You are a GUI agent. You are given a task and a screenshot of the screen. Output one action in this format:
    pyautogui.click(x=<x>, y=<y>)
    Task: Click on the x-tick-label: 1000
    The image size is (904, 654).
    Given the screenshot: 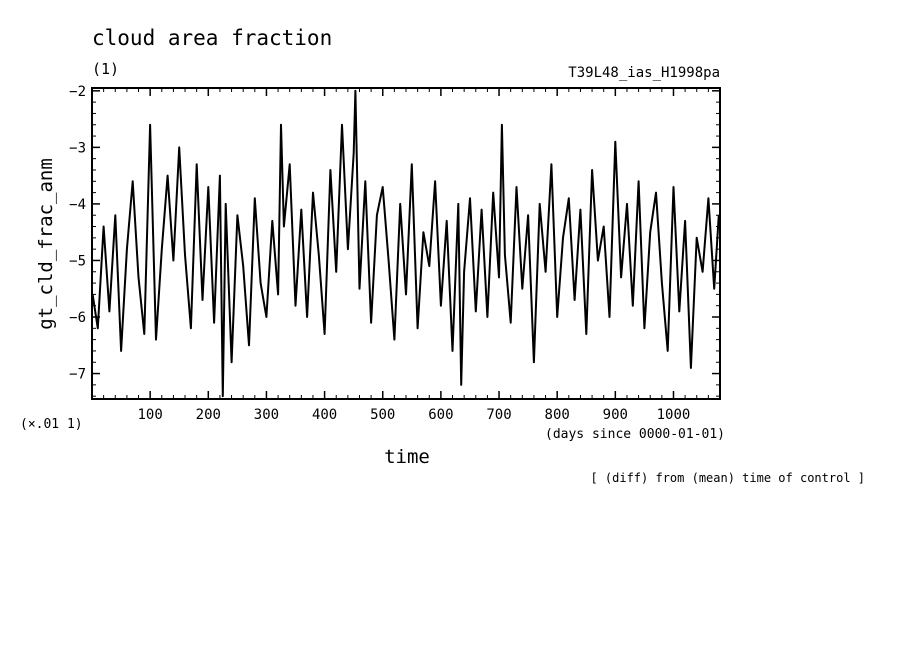 What is the action you would take?
    pyautogui.click(x=674, y=415)
    